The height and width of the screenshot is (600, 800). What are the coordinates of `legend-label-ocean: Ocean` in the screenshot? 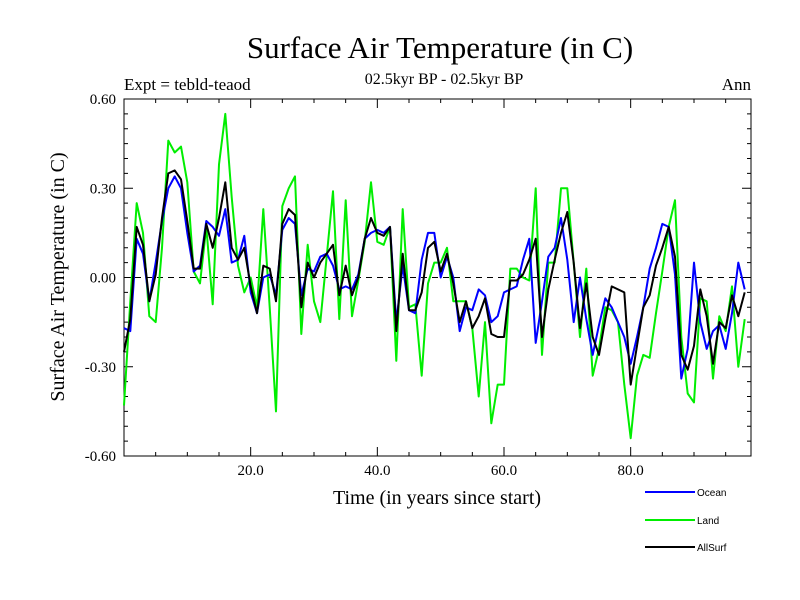 It's located at (711, 493).